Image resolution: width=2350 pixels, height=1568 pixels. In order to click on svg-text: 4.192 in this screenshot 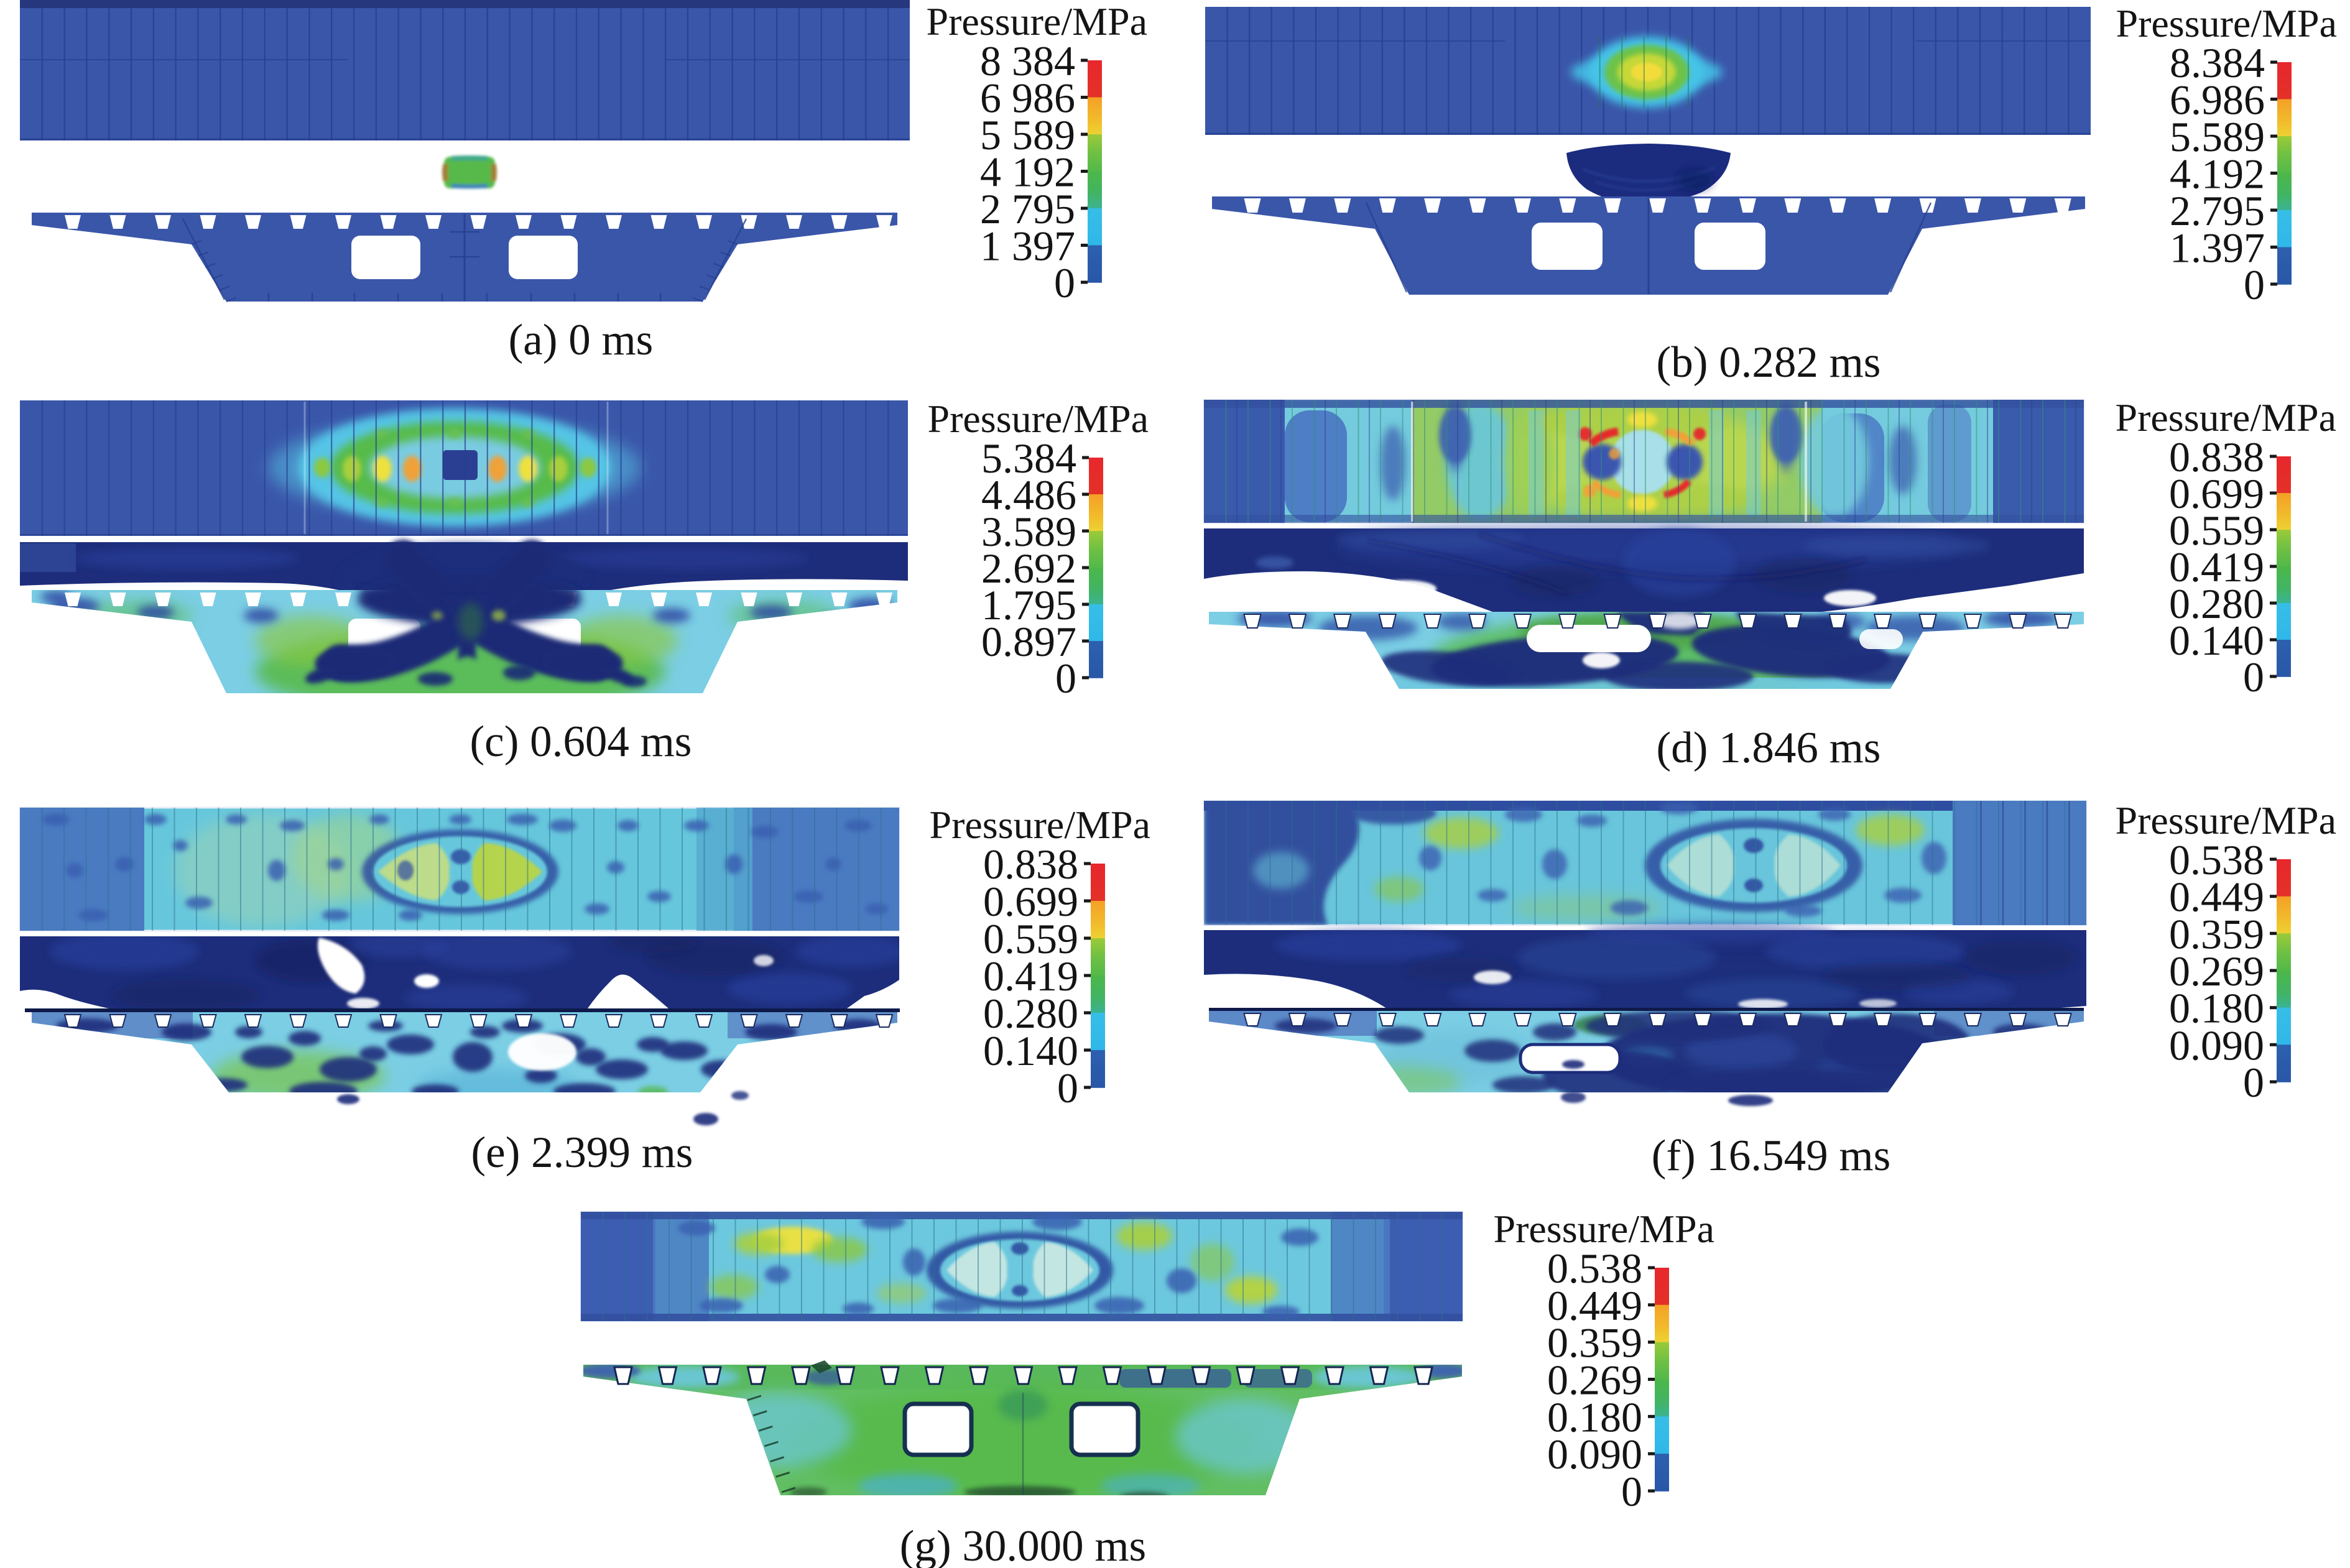, I will do `click(2217, 174)`.